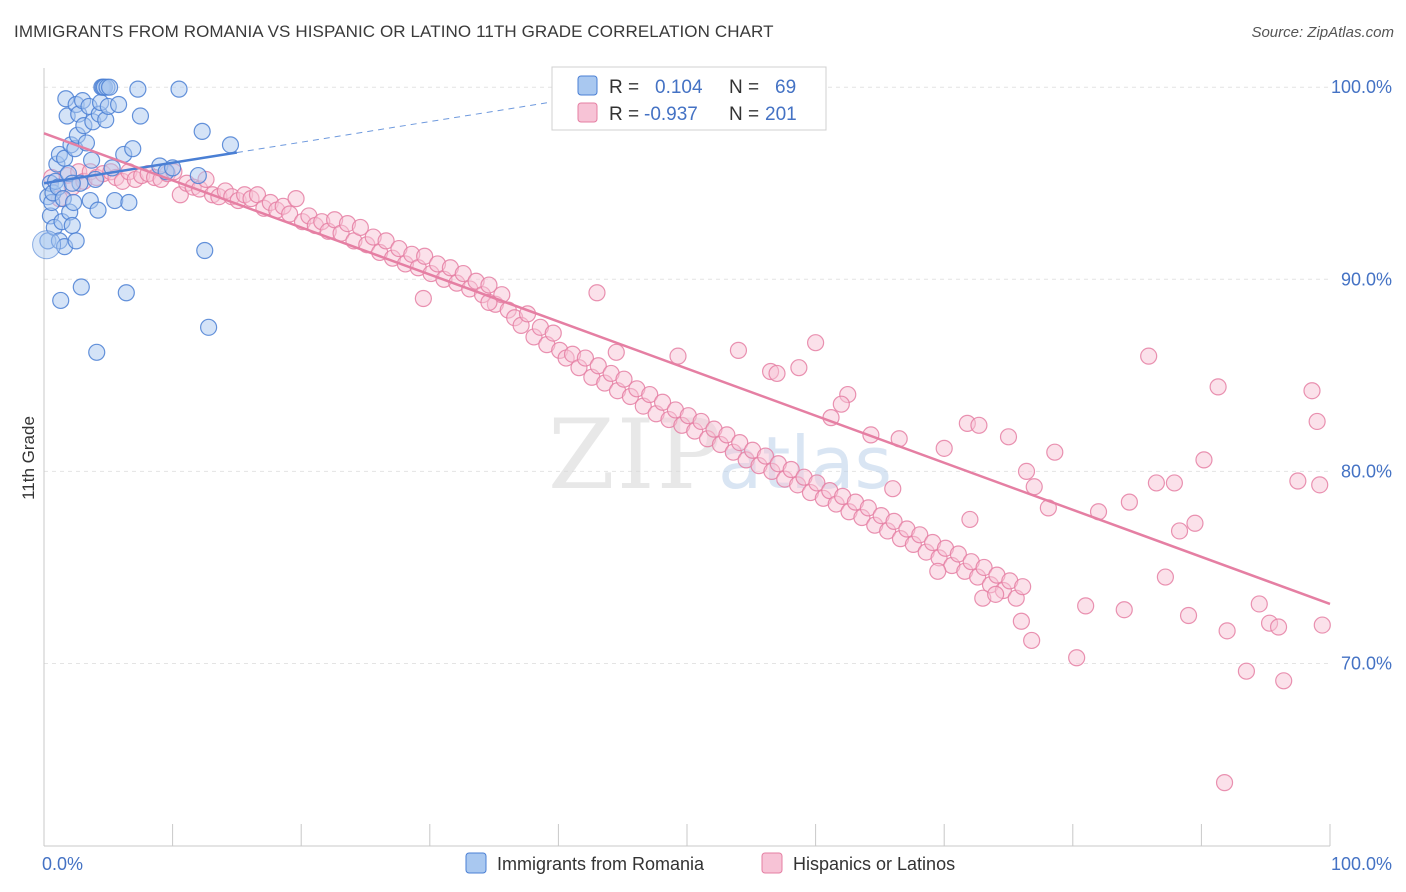  Describe the element at coordinates (1322, 32) in the screenshot. I see `source-label: Source: ZipAtlas.com` at that location.